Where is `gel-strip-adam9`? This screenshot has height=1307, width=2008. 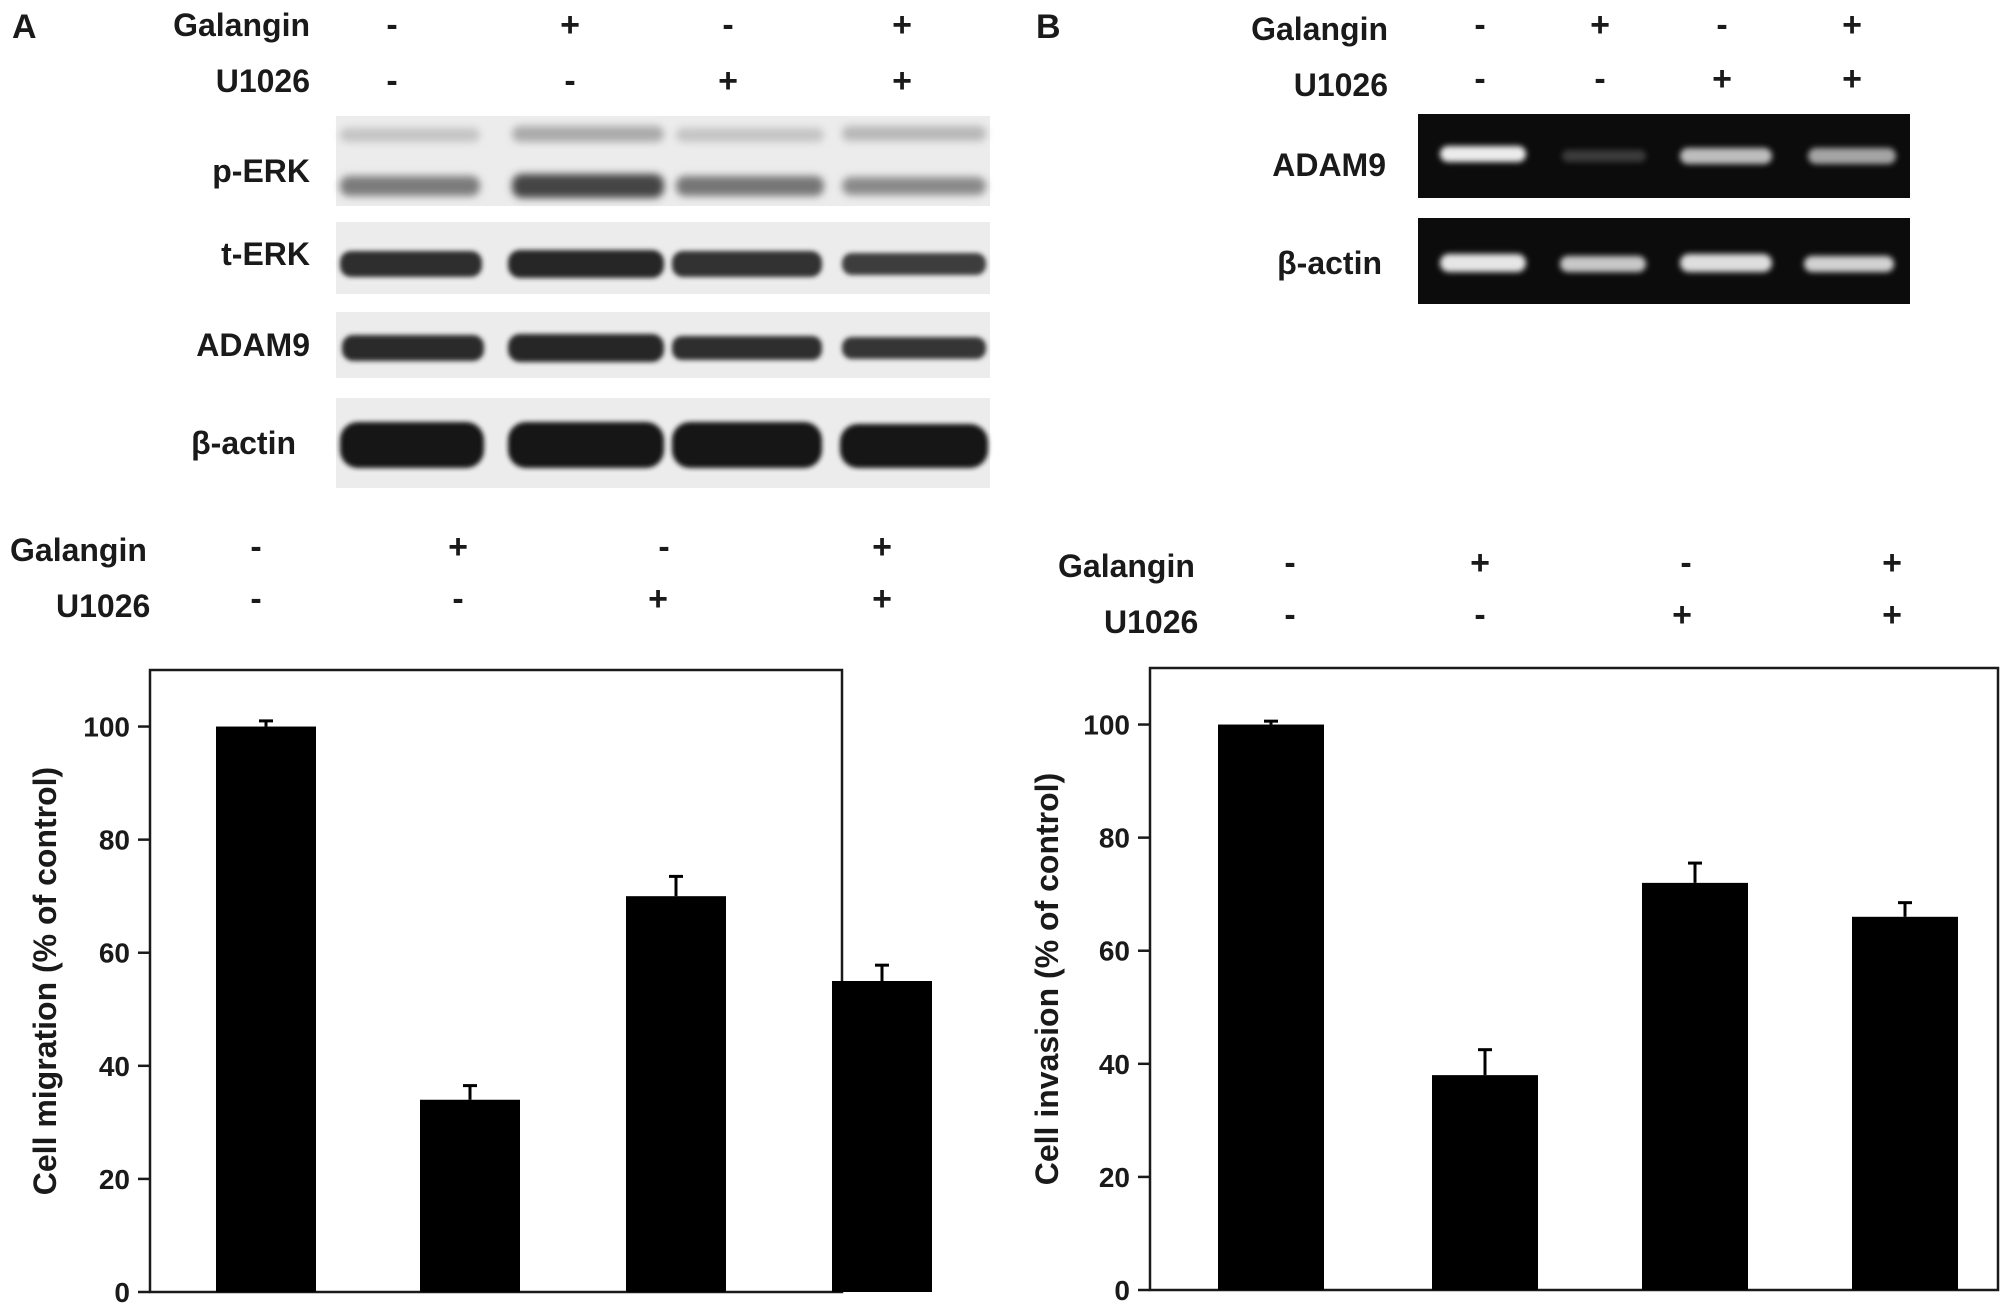 gel-strip-adam9 is located at coordinates (1664, 156).